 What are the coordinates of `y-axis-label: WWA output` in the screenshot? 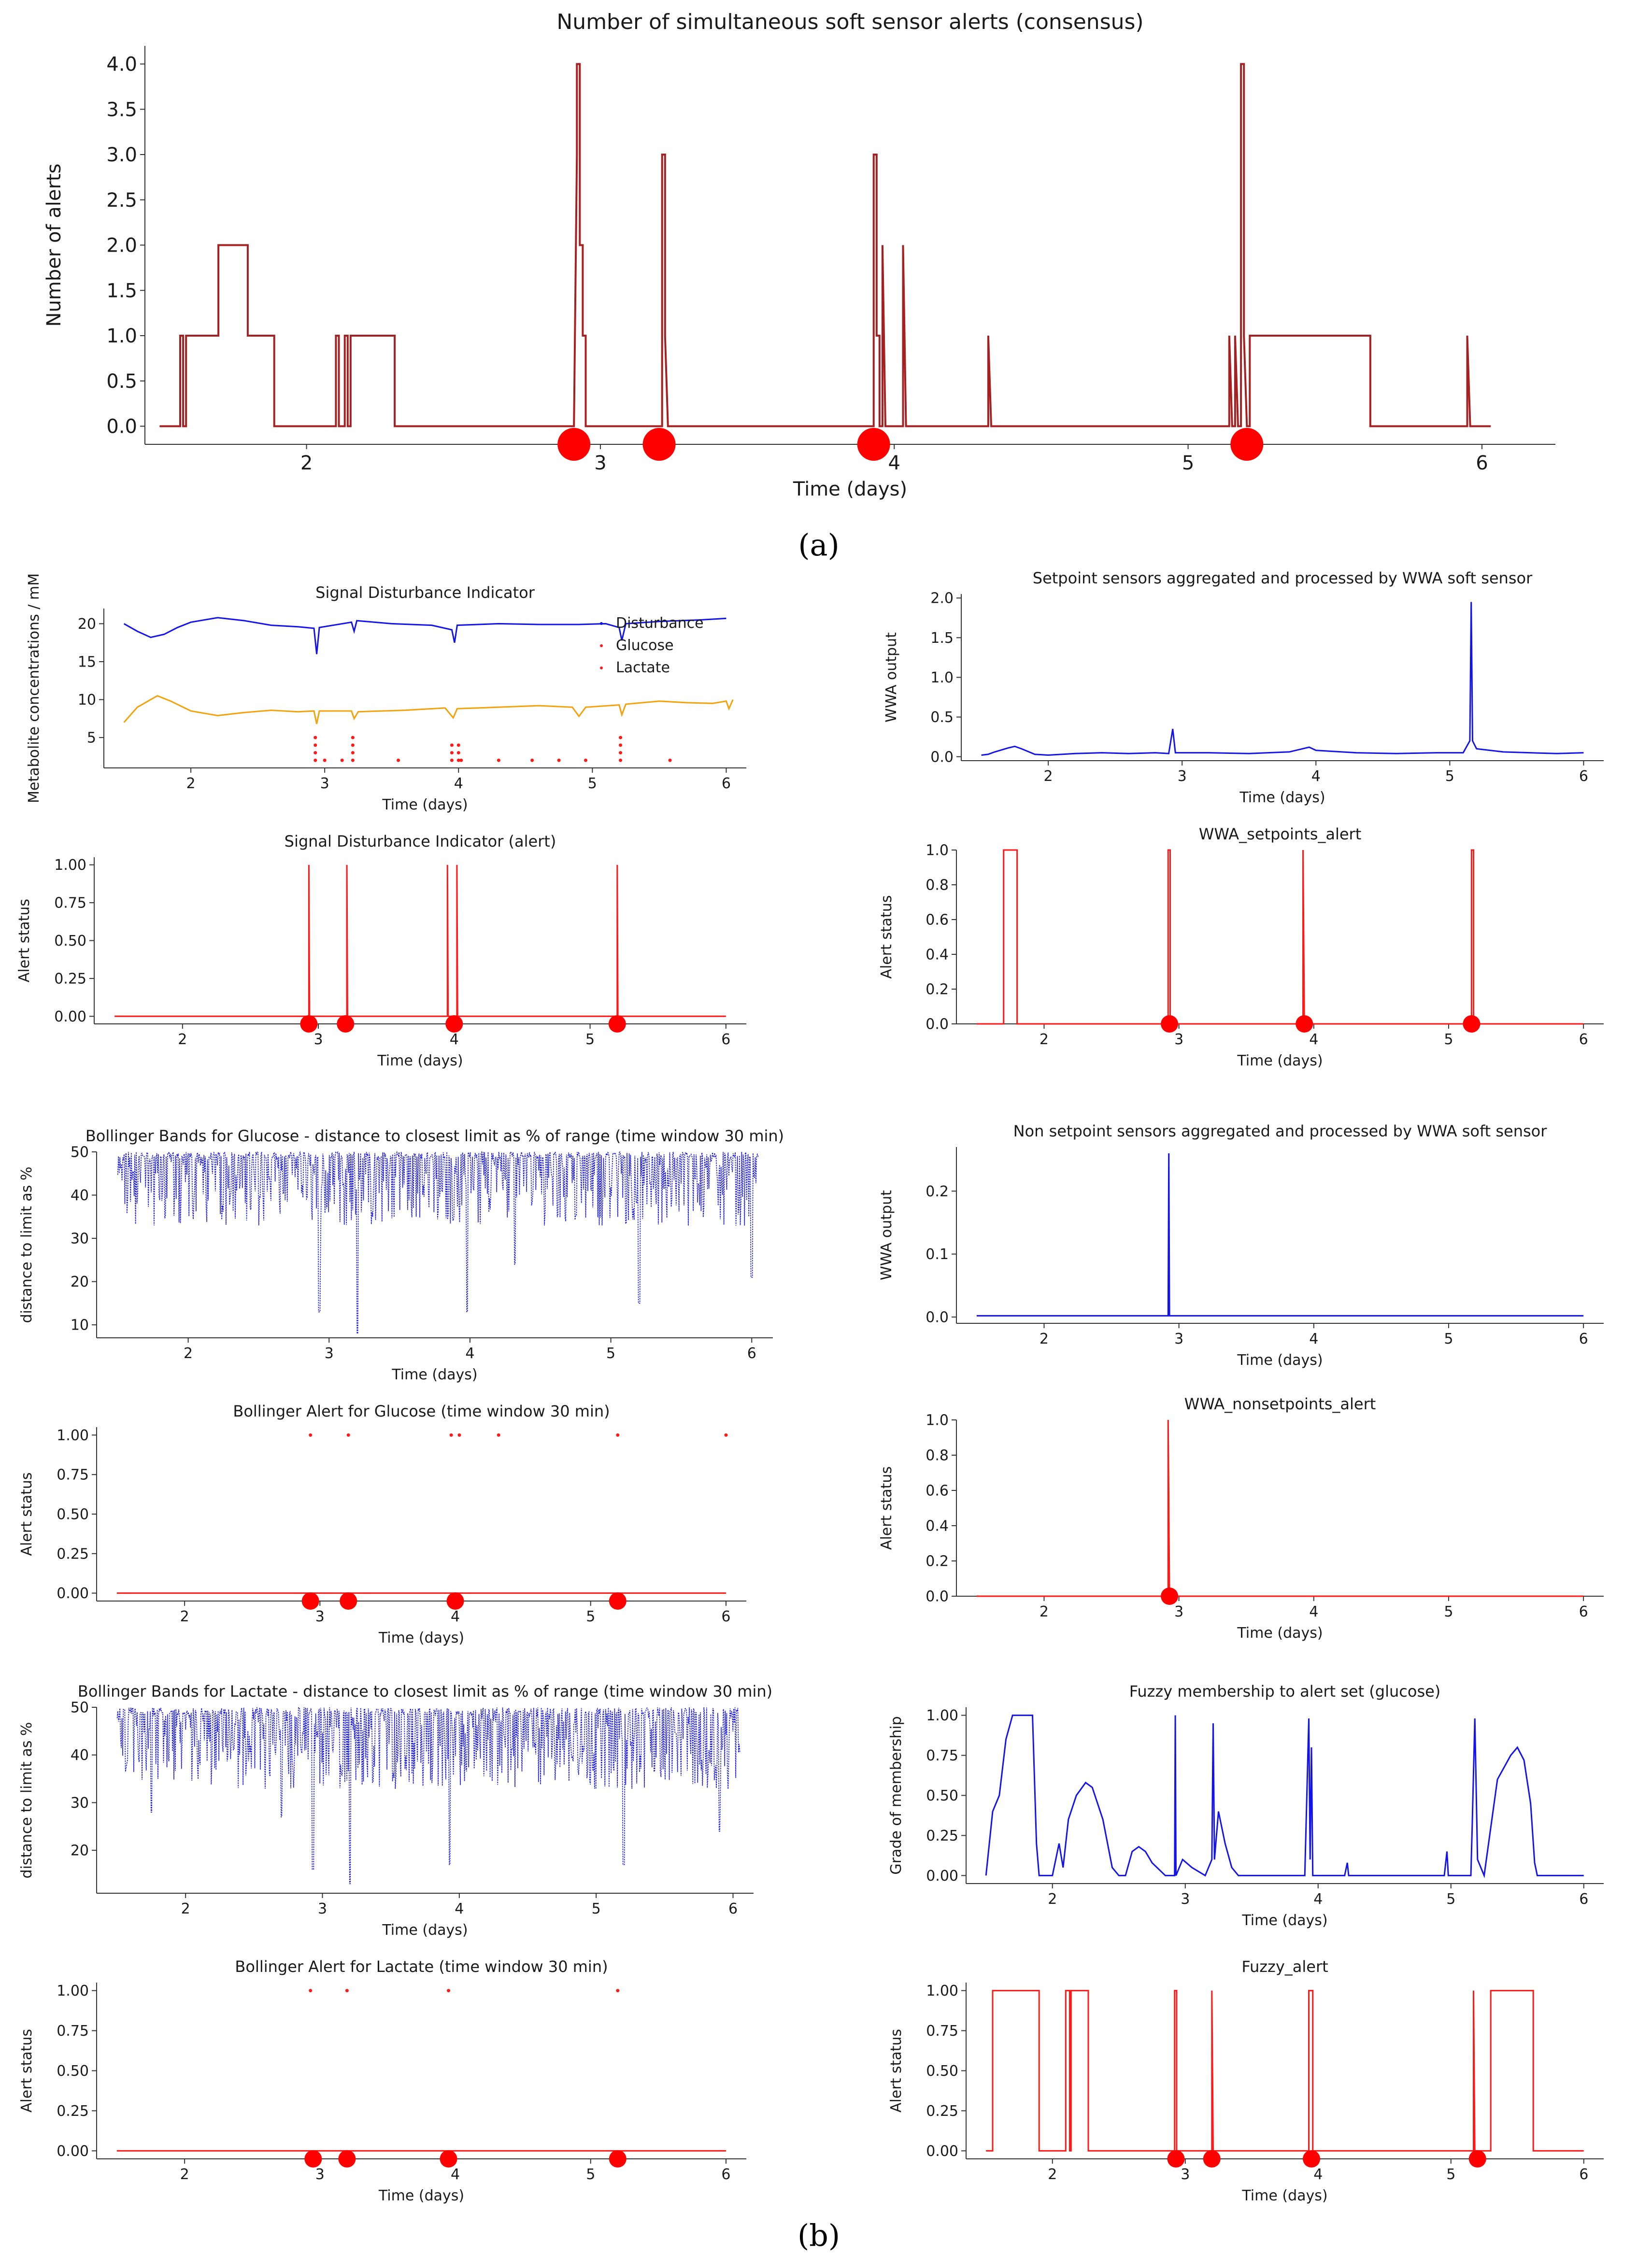 It's located at (887, 1235).